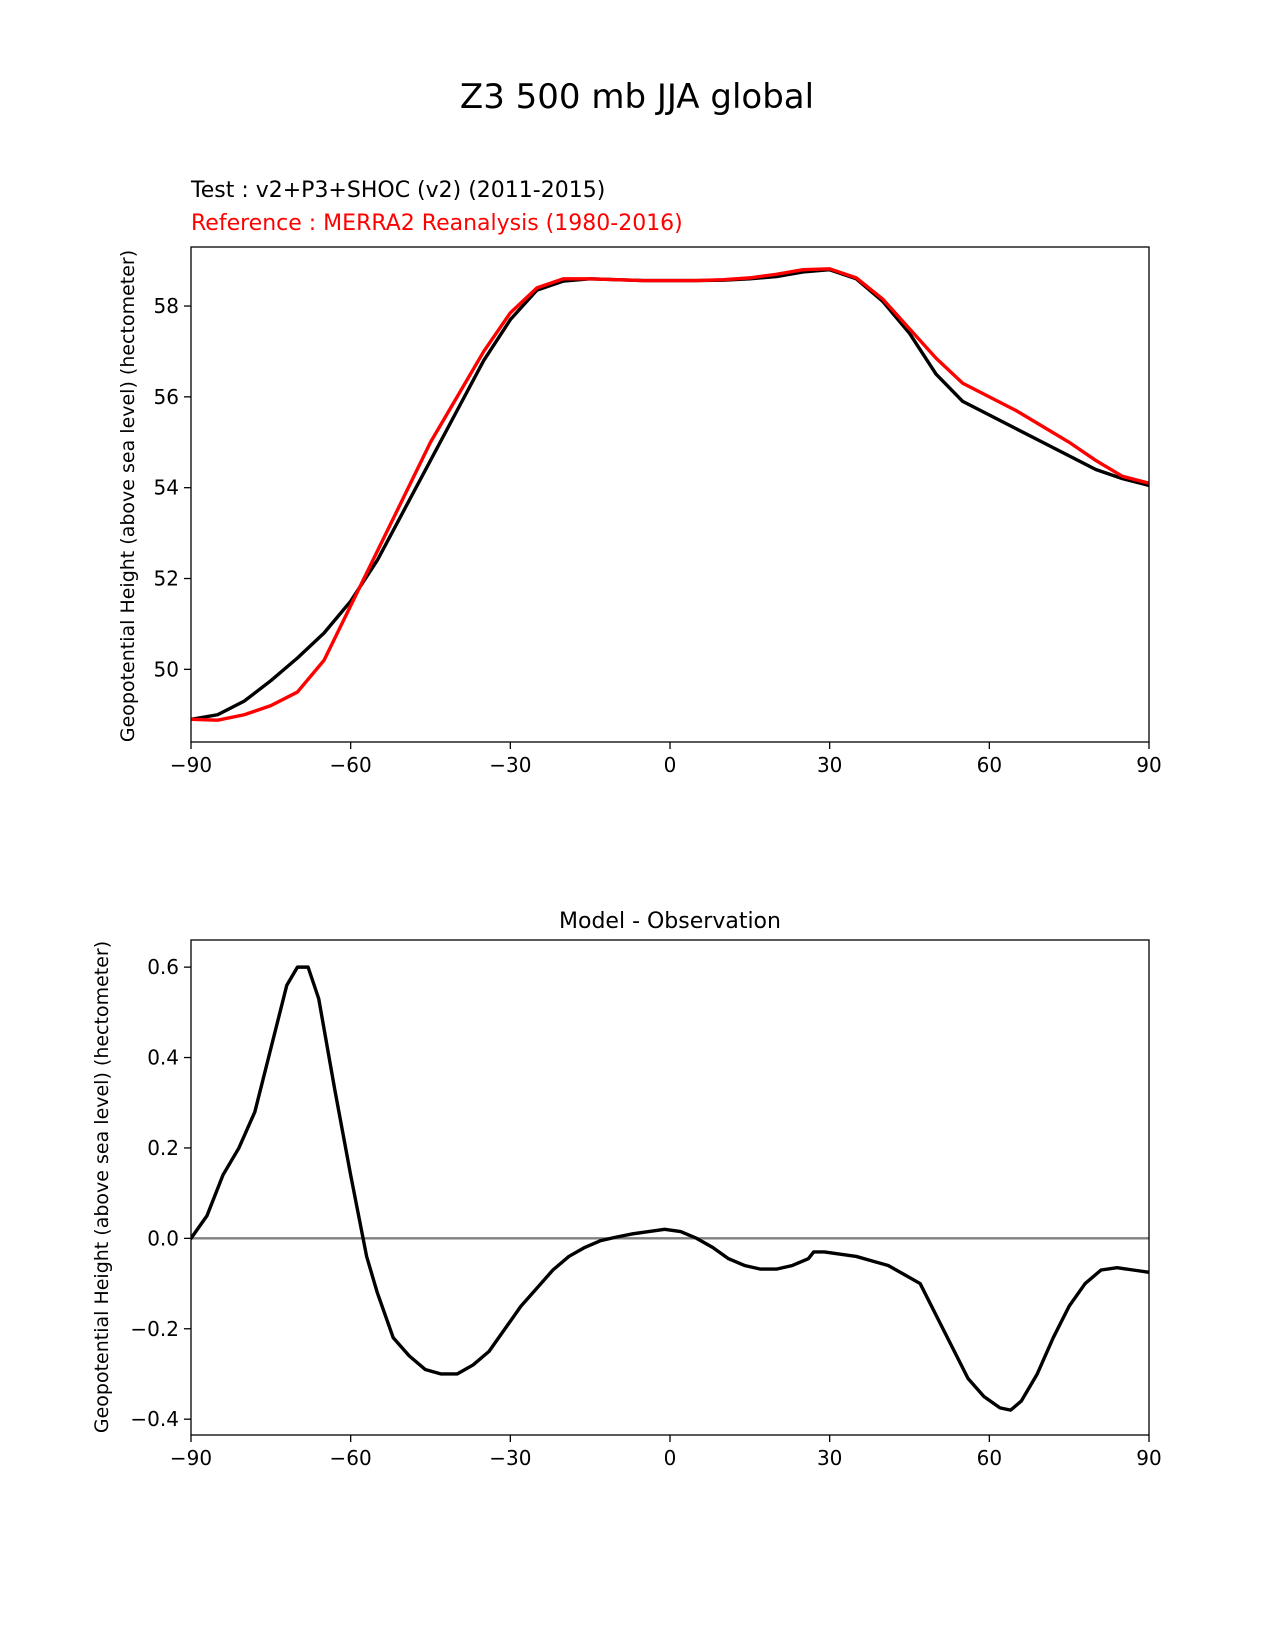 The width and height of the screenshot is (1275, 1650). What do you see at coordinates (154, 1329) in the screenshot?
I see `y-tick-label: −0.2` at bounding box center [154, 1329].